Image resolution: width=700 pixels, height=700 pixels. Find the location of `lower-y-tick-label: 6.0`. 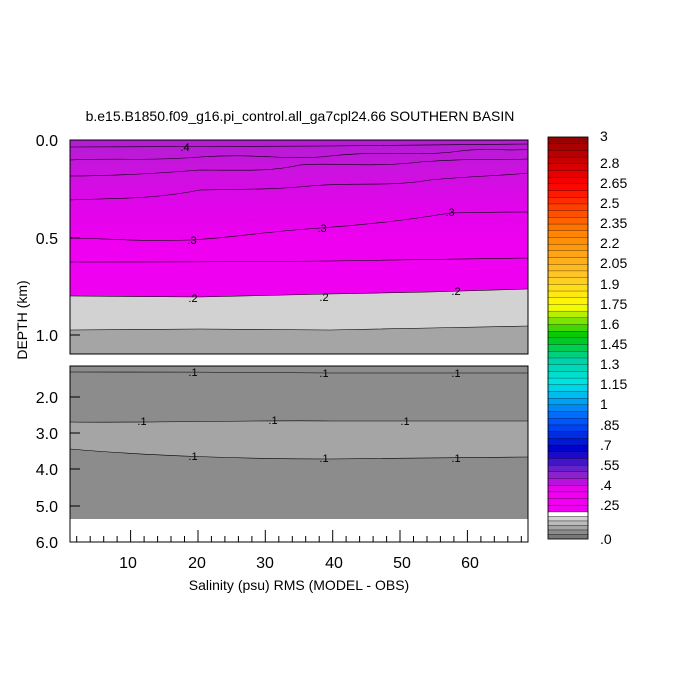

lower-y-tick-label: 6.0 is located at coordinates (47, 543).